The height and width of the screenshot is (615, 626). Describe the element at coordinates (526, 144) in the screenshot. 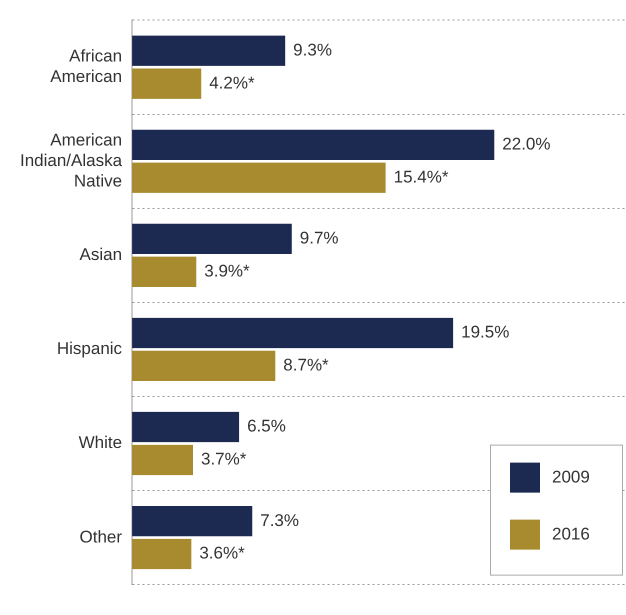

I see `data-label: 22.0%` at that location.